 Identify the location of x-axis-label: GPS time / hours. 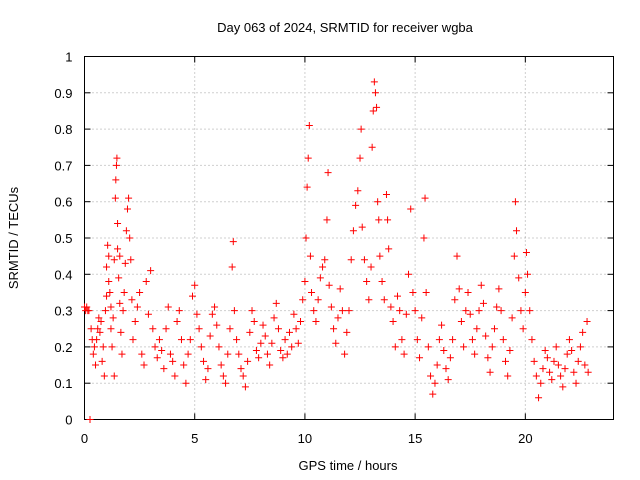
(348, 465).